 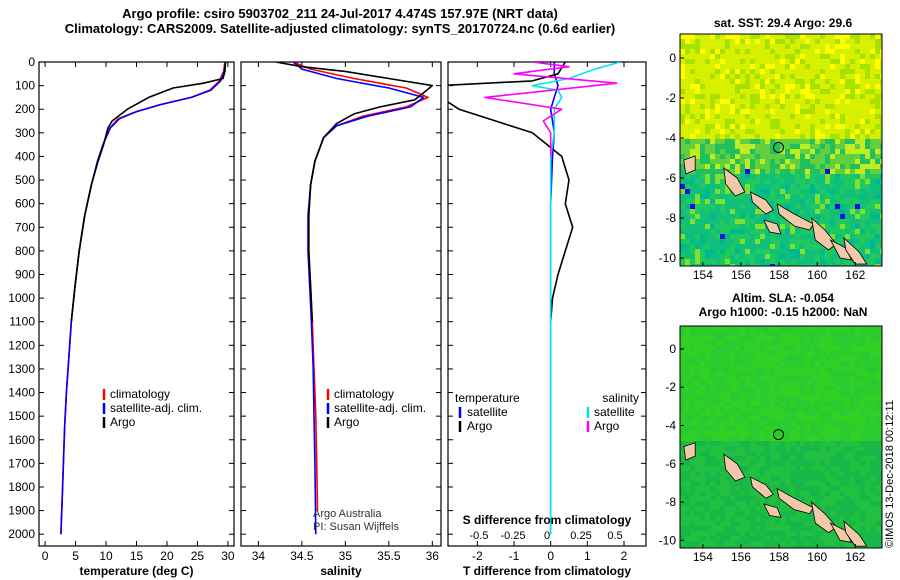 I want to click on sla_map: 154 156 158 160 162 0 -2 -4 -6 -8 -10, so click(x=771, y=444).